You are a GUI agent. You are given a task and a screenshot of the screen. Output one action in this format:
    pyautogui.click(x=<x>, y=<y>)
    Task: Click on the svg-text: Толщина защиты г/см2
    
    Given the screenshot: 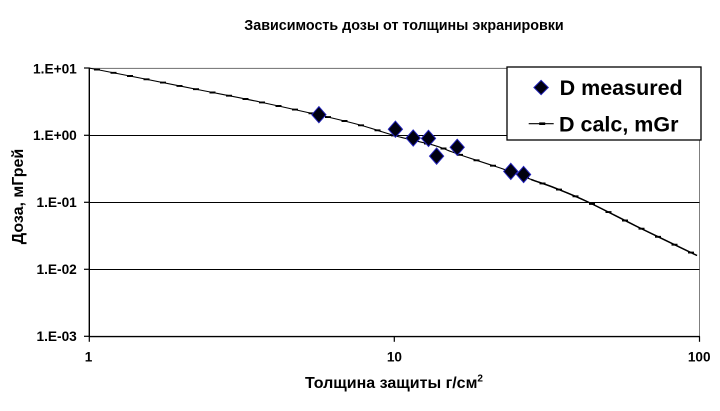 What is the action you would take?
    pyautogui.click(x=394, y=383)
    